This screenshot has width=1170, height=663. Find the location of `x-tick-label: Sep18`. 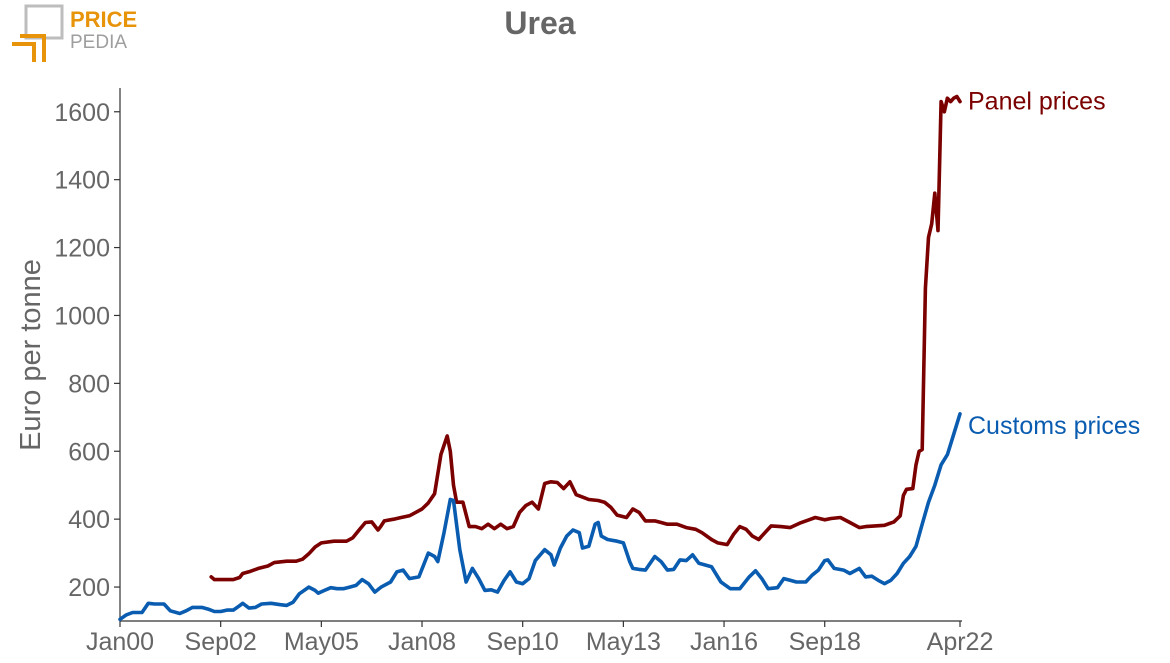

x-tick-label: Sep18 is located at coordinates (825, 642).